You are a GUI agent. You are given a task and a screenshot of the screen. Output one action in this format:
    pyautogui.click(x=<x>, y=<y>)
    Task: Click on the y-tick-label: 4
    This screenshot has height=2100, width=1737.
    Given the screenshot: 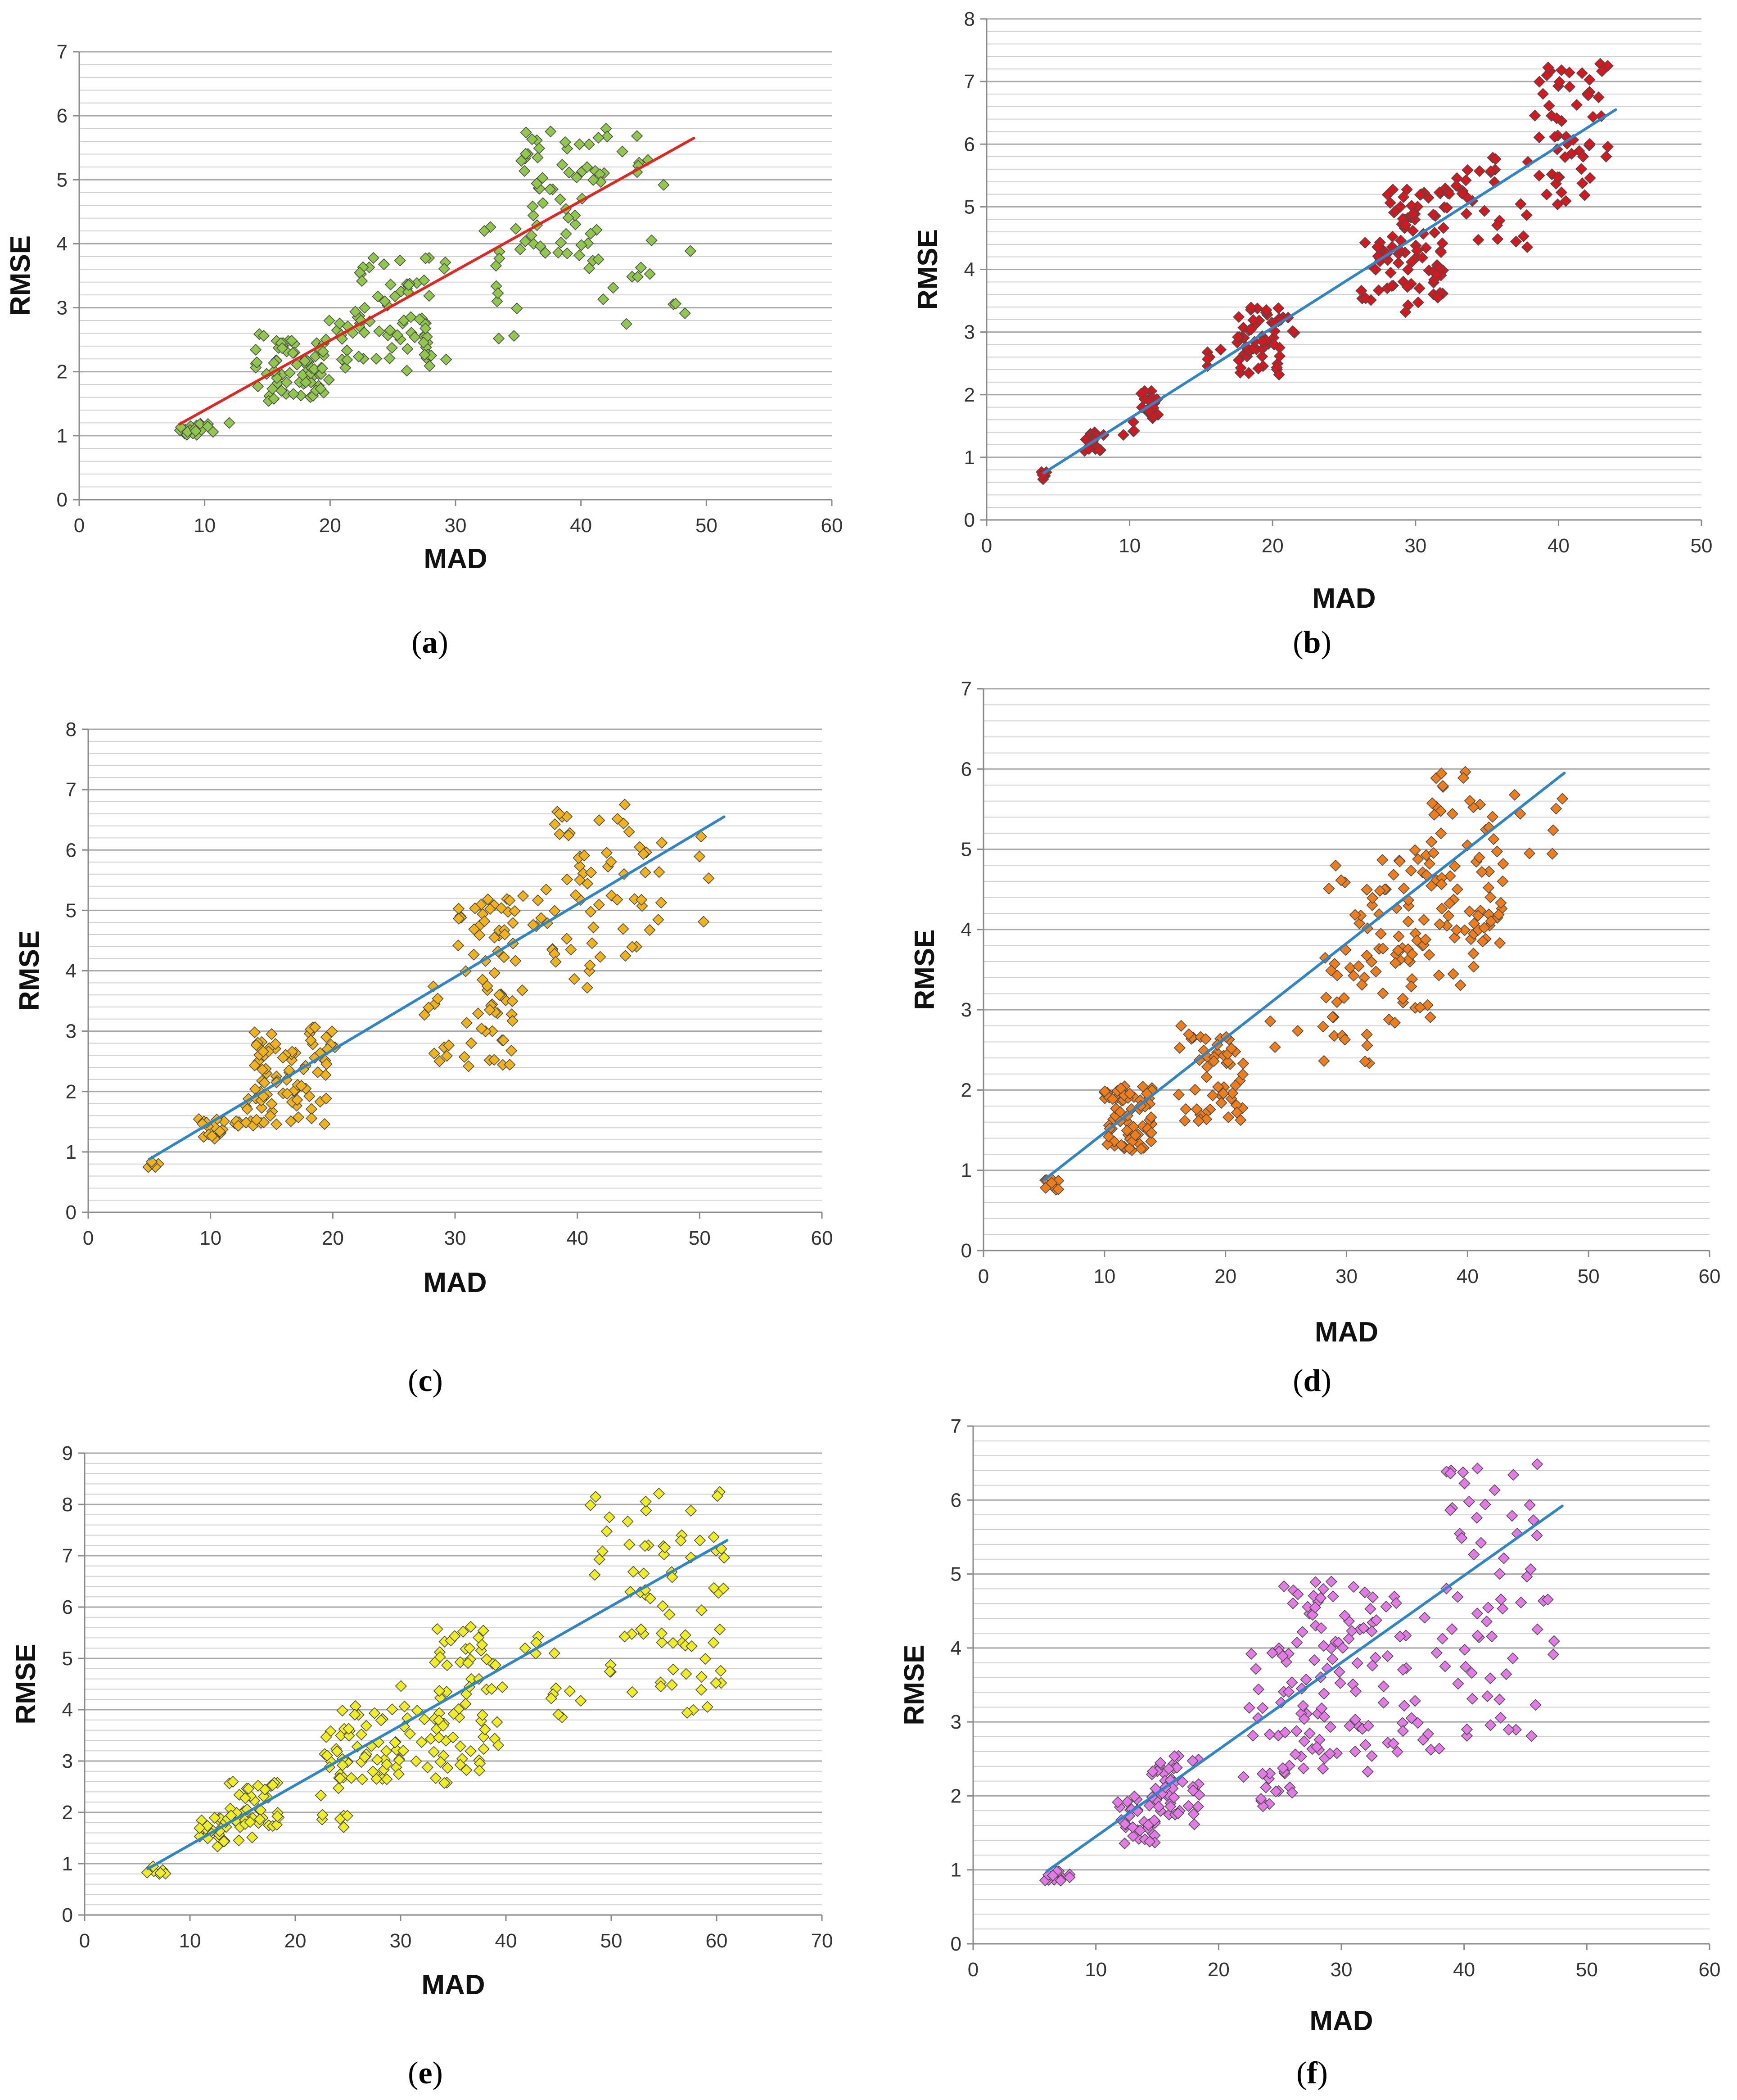 What is the action you would take?
    pyautogui.click(x=966, y=930)
    